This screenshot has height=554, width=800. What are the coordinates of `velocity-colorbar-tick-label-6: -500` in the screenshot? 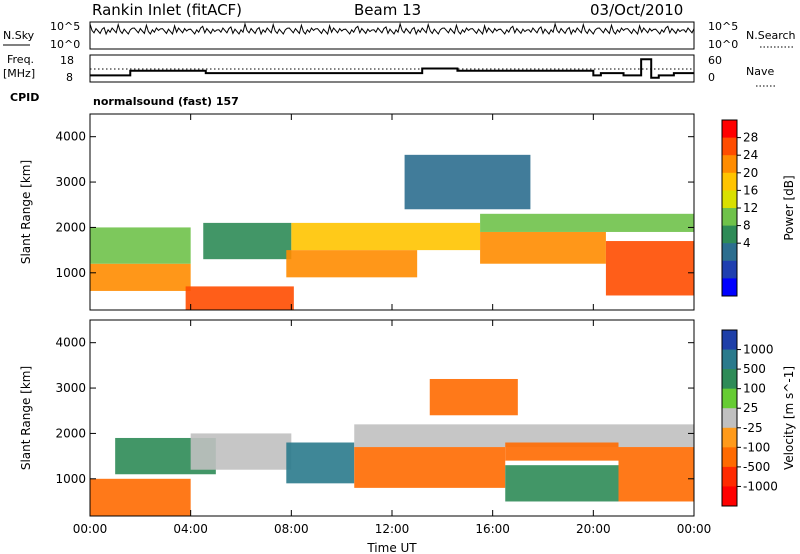 It's located at (756, 467).